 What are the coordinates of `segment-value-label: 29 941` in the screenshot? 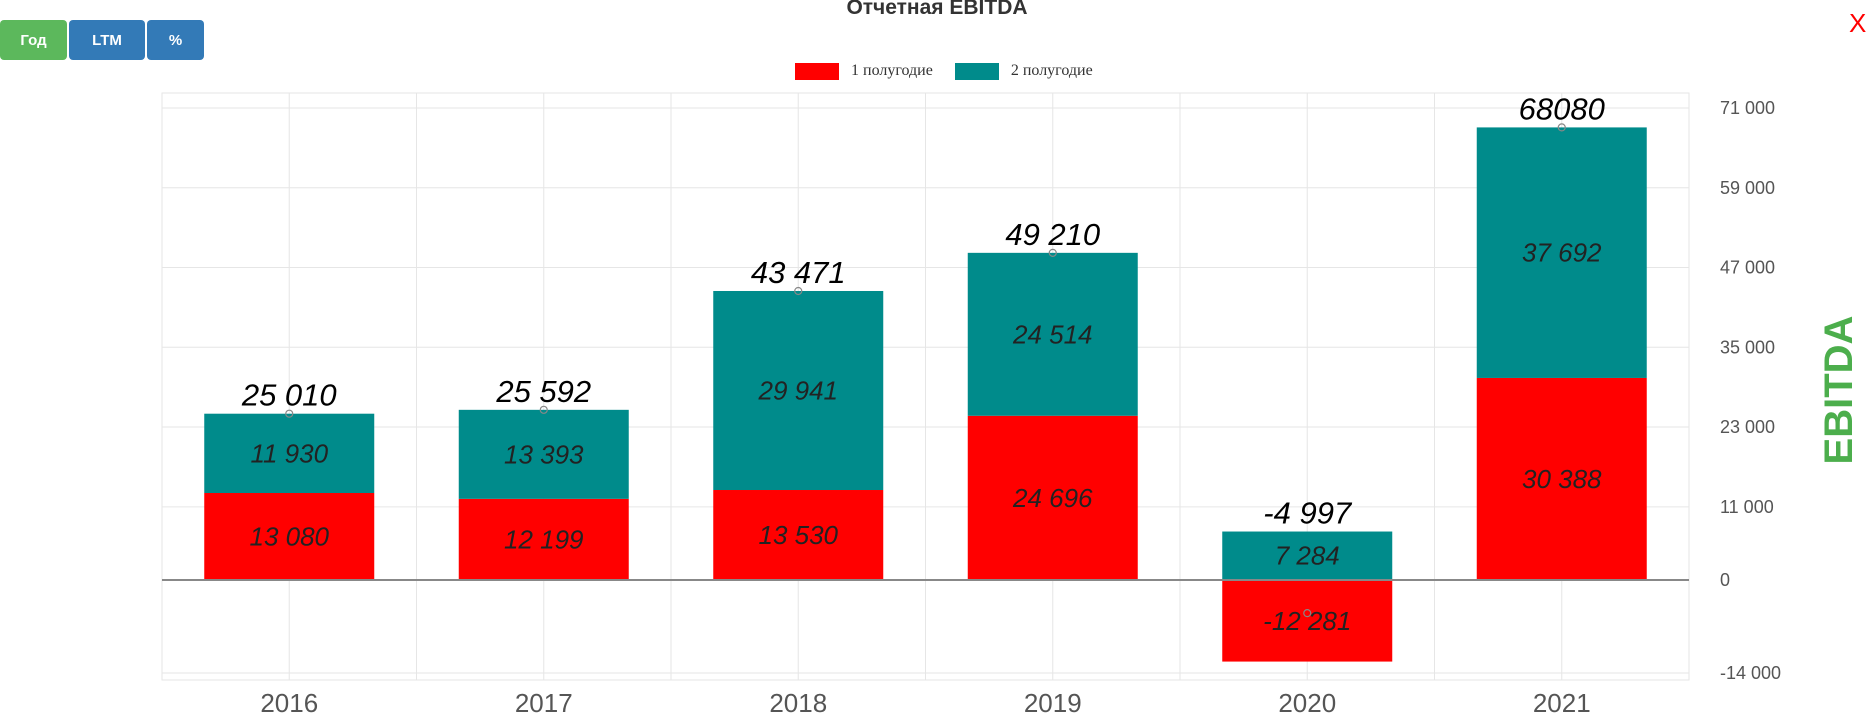 It's located at (797, 390).